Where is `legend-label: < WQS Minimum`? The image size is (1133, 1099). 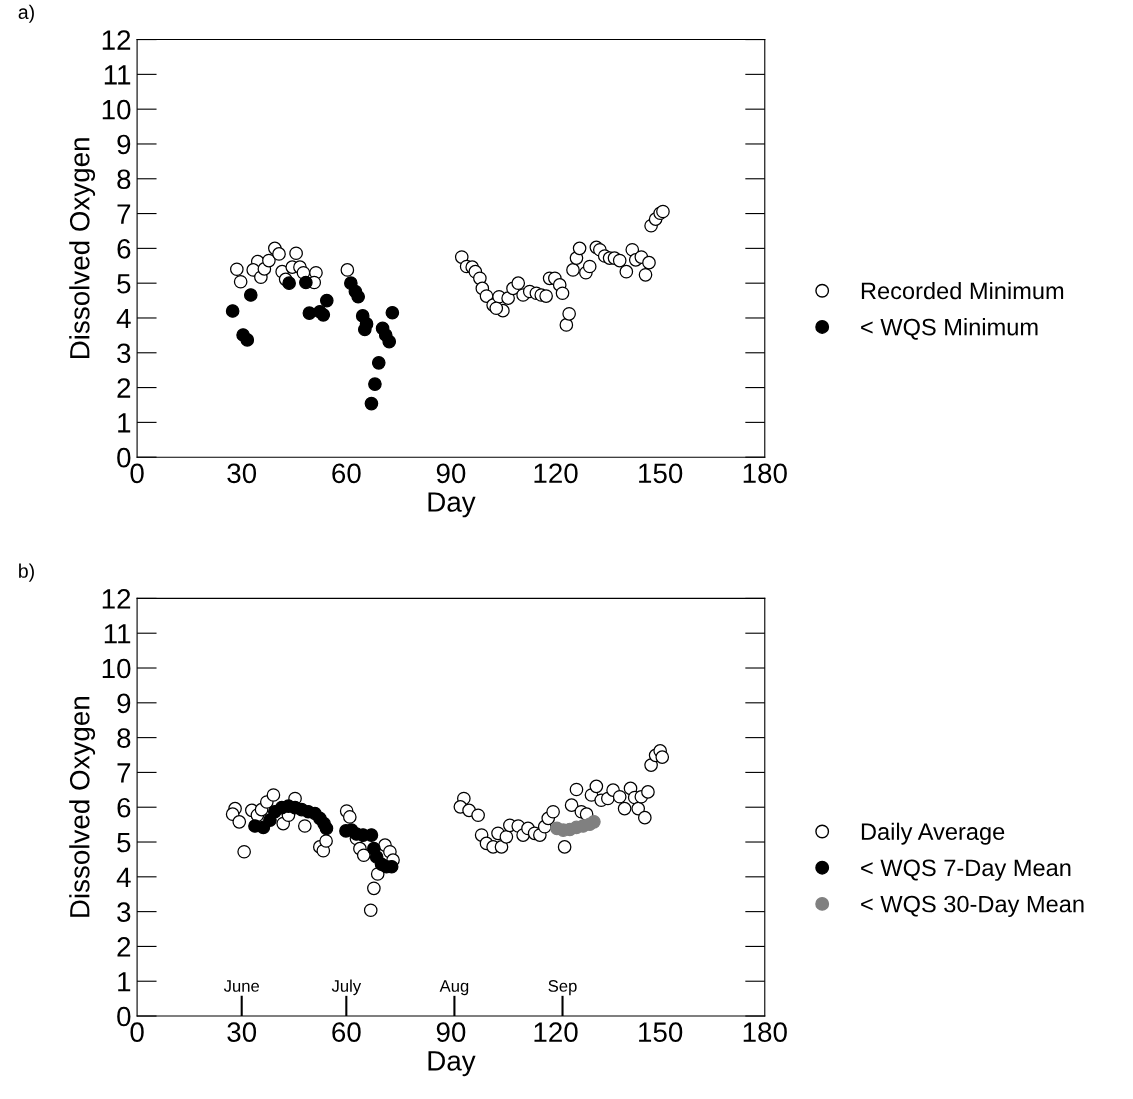
legend-label: < WQS Minimum is located at coordinates (949, 329).